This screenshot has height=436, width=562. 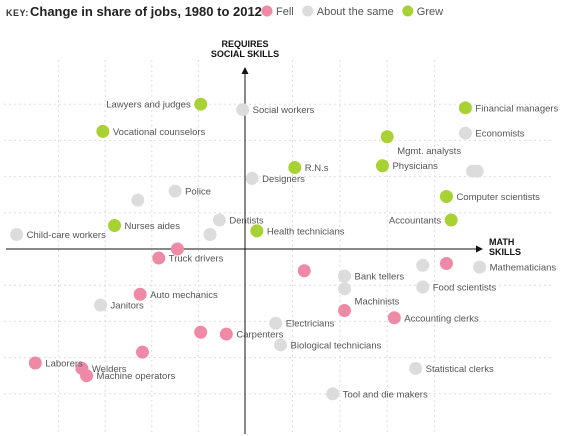 I want to click on point-label: Computer scientists, so click(x=498, y=197).